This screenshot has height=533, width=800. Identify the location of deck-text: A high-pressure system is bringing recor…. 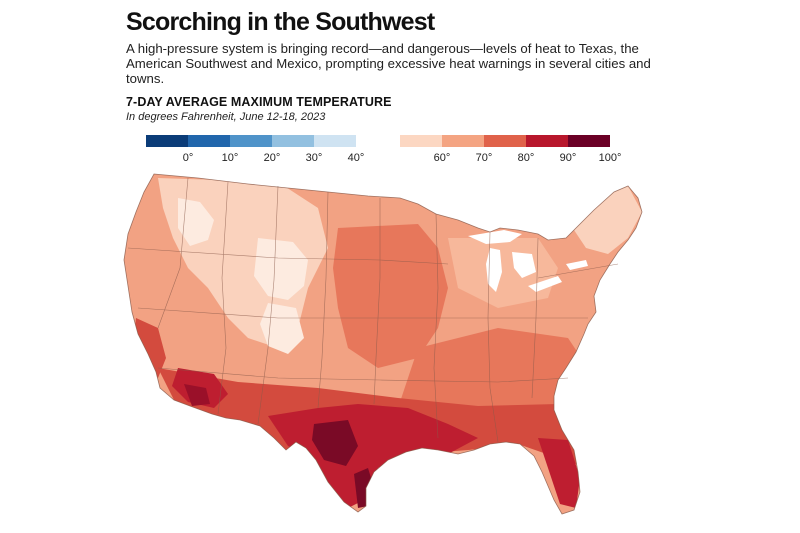
(388, 63).